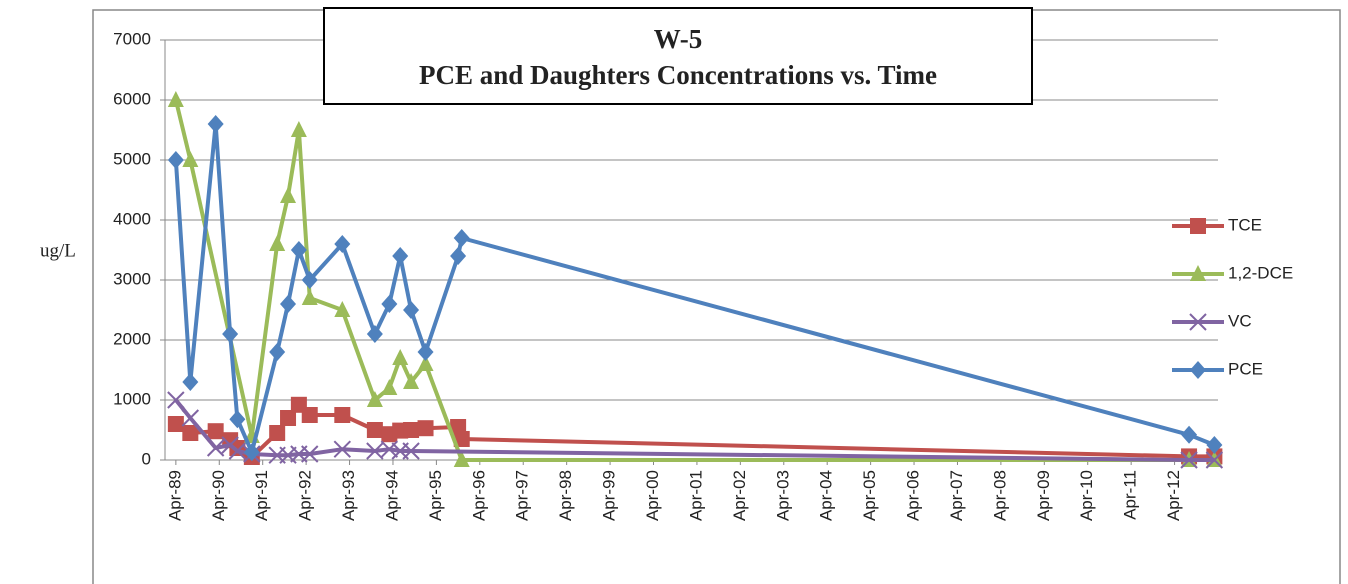 The height and width of the screenshot is (584, 1348). What do you see at coordinates (132, 38) in the screenshot?
I see `y-tick-label: 7000` at bounding box center [132, 38].